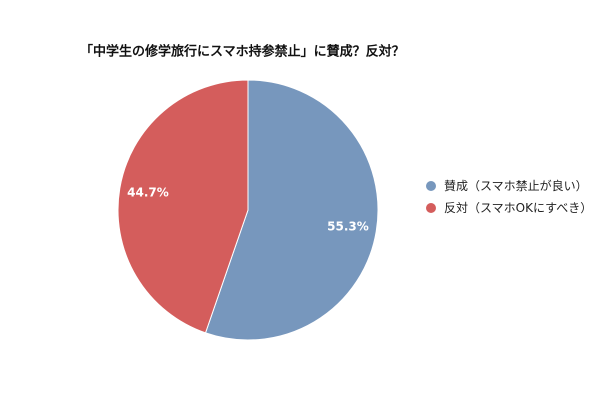 The width and height of the screenshot is (600, 400). Describe the element at coordinates (348, 226) in the screenshot. I see `data-label: 55.3%` at that location.